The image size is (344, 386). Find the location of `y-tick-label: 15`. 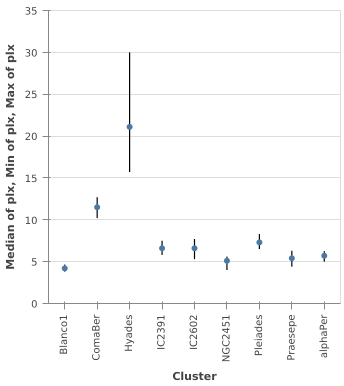

y-tick-label: 15 is located at coordinates (31, 179).